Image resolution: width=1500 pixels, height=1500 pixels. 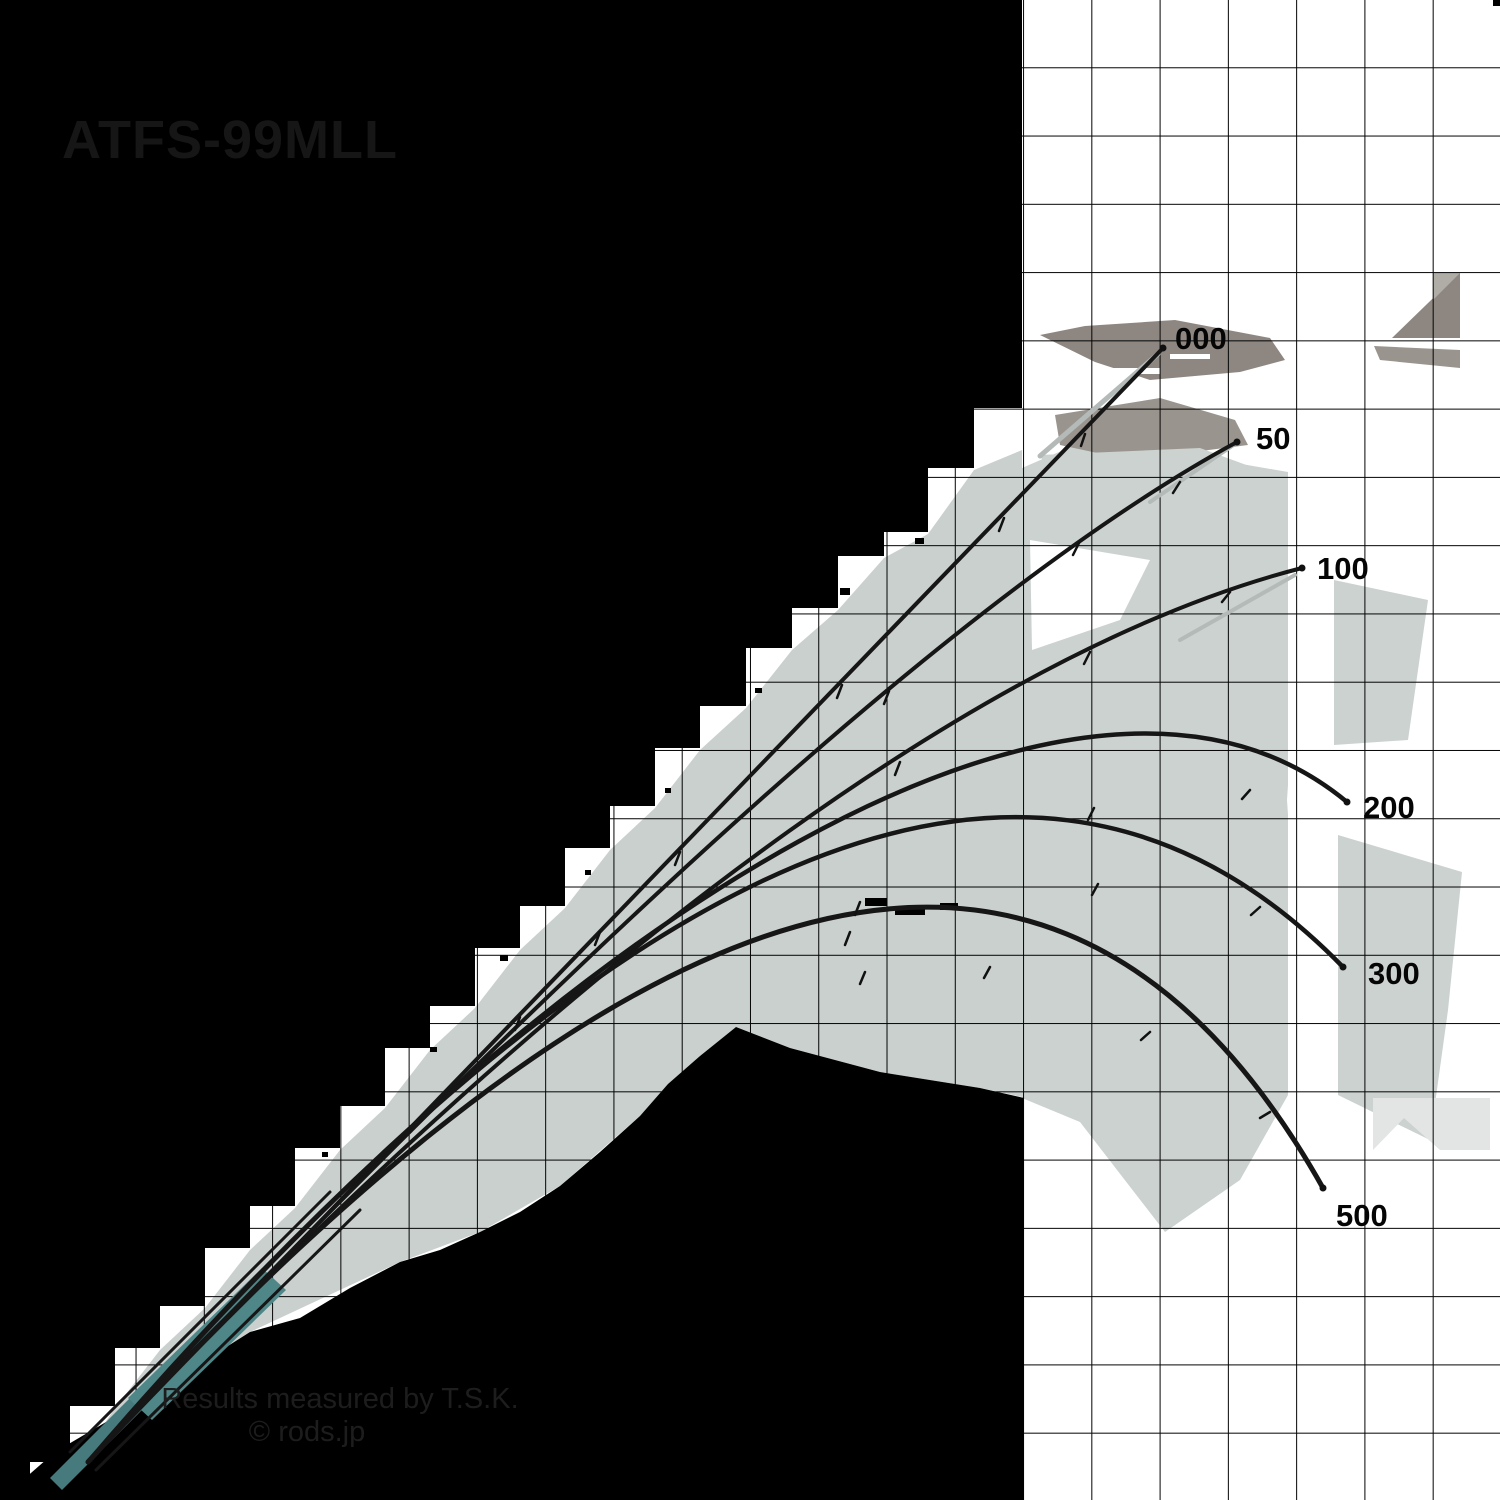 What do you see at coordinates (230, 140) in the screenshot?
I see `rod-model-title: ATFS-99MLL` at bounding box center [230, 140].